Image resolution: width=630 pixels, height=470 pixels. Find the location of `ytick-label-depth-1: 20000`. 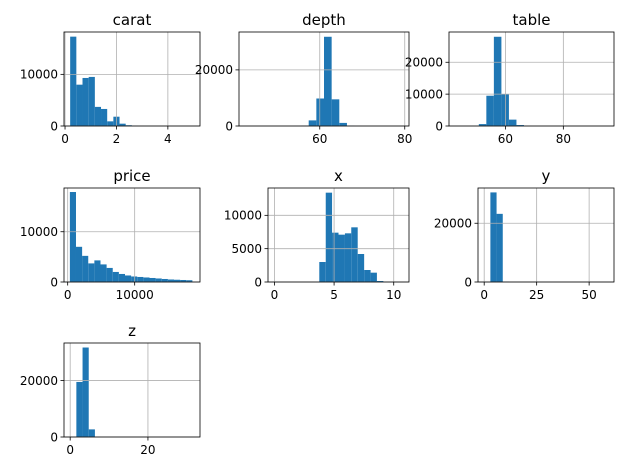

ytick-label-depth-1: 20000 is located at coordinates (214, 70).